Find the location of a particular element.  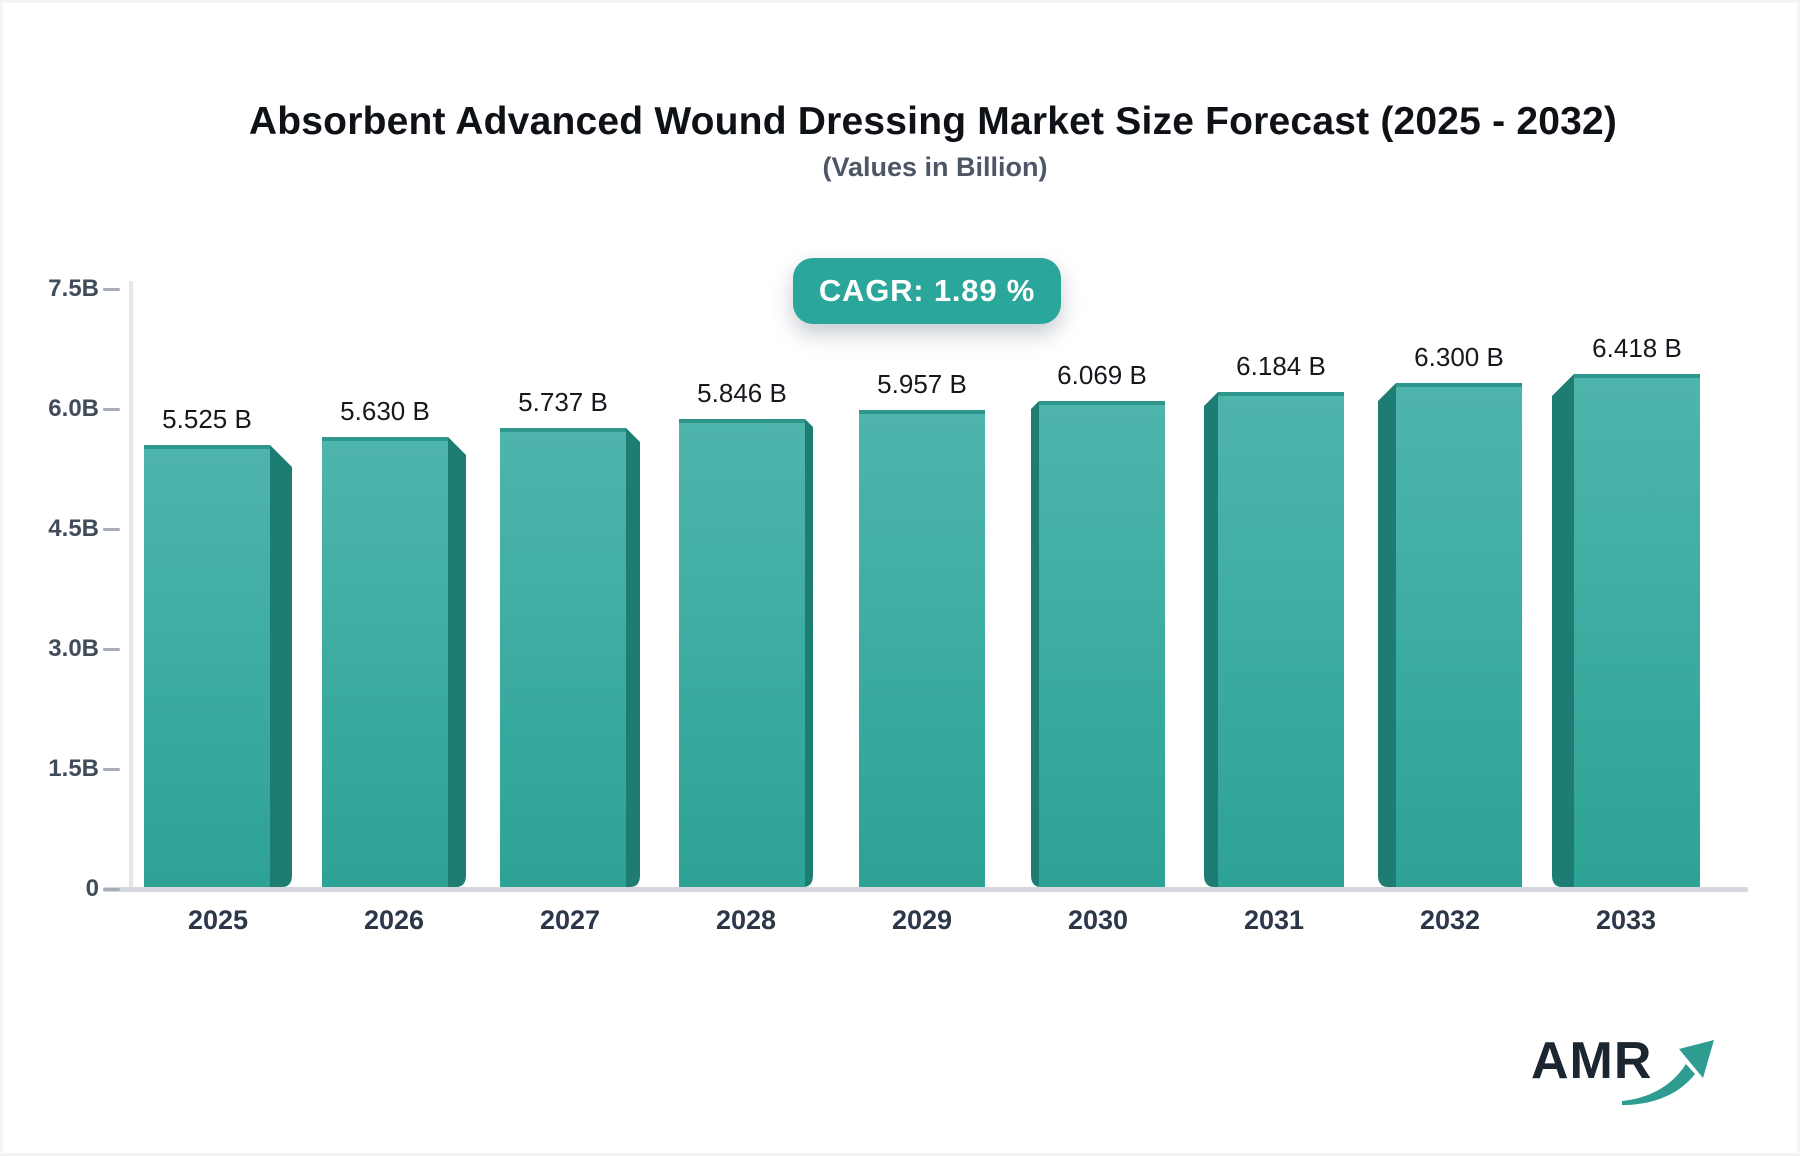

bar-value-label: 5.525 B is located at coordinates (207, 419).